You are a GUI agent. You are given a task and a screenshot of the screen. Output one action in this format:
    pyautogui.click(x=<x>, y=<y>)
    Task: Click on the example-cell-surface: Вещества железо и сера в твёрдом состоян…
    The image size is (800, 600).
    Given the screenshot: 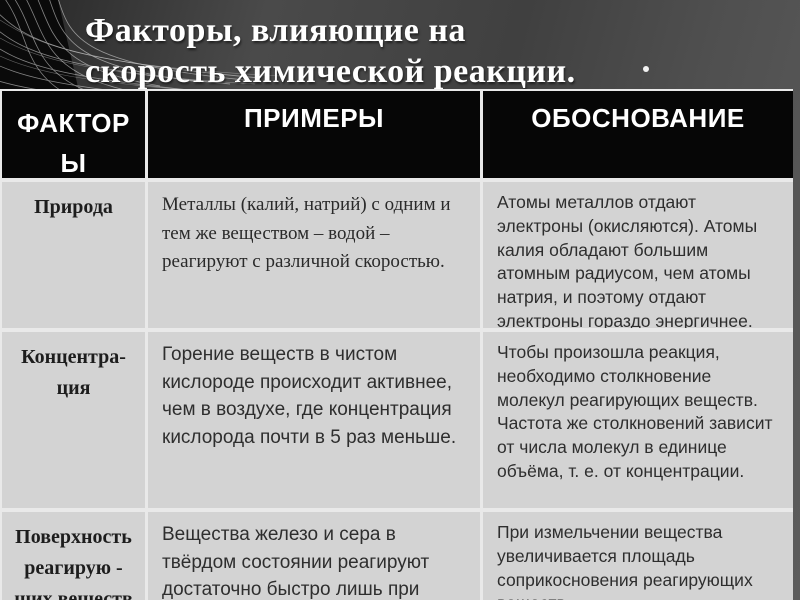 What is the action you would take?
    pyautogui.click(x=314, y=556)
    